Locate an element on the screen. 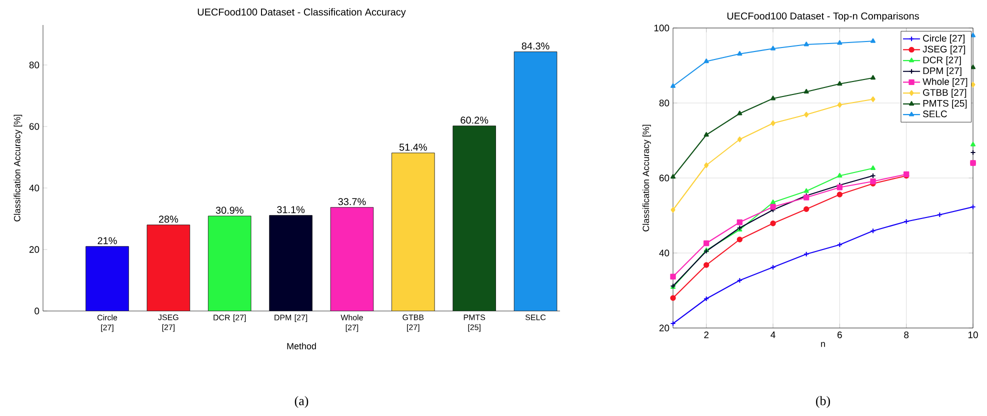 The image size is (987, 416). data-label: 21% is located at coordinates (107, 240).